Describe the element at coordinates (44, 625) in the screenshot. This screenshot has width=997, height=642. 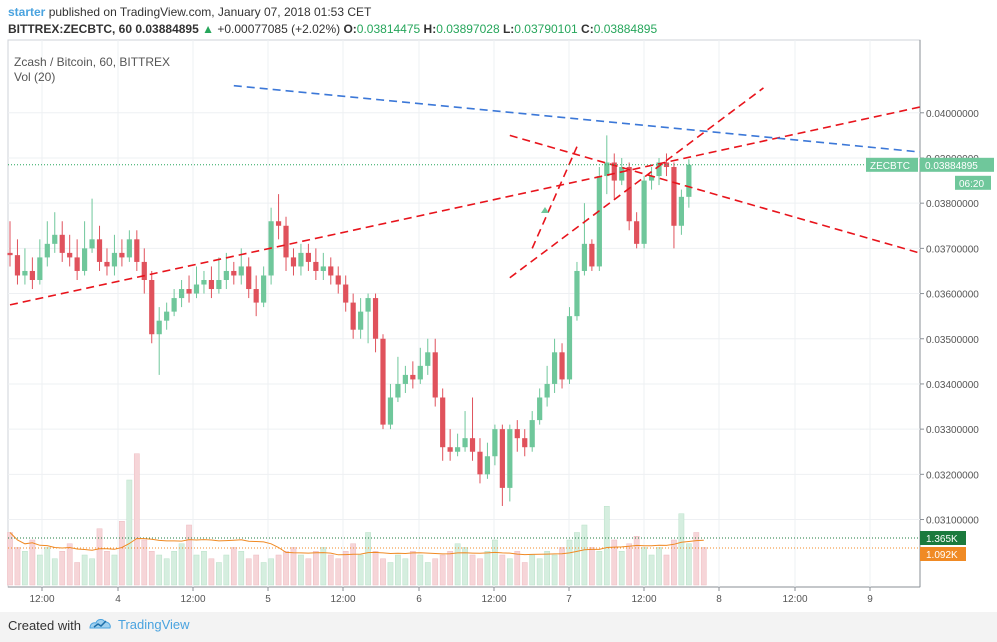
I see `created-with-label: Created with` at that location.